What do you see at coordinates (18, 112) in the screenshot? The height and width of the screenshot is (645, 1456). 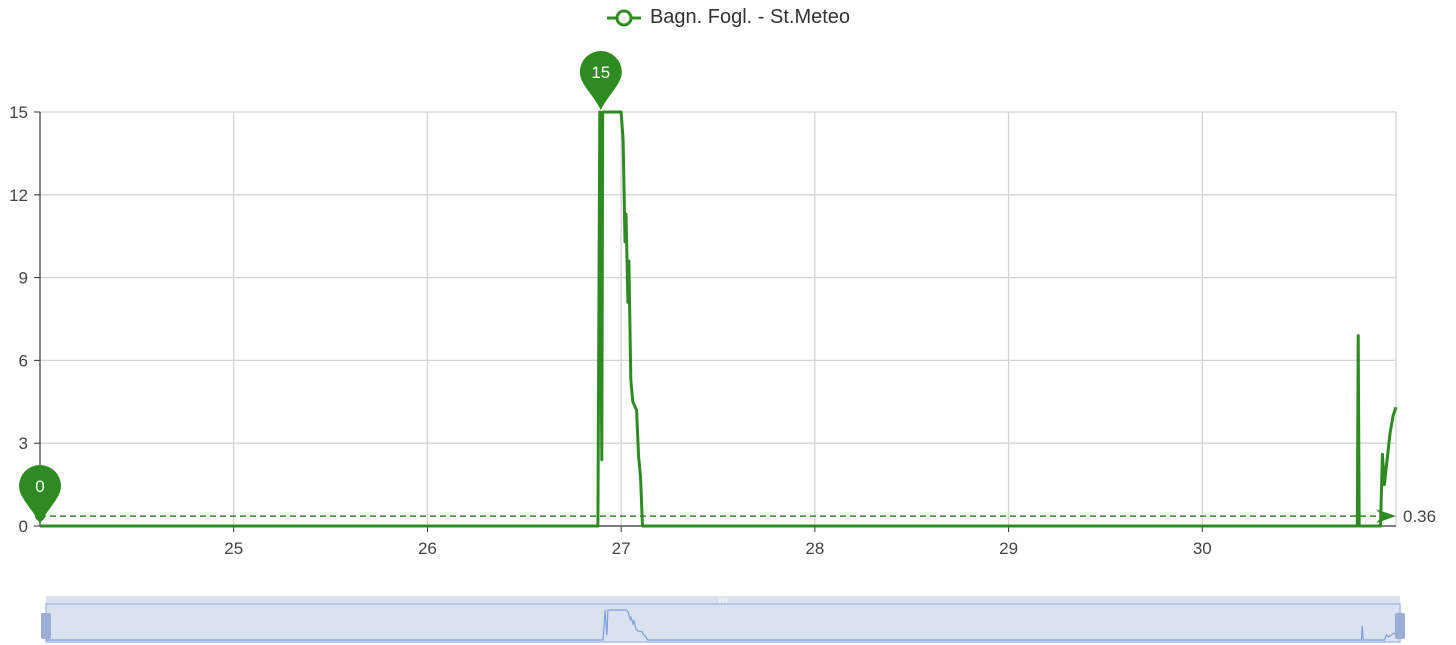 I see `y-tick-label: 15` at bounding box center [18, 112].